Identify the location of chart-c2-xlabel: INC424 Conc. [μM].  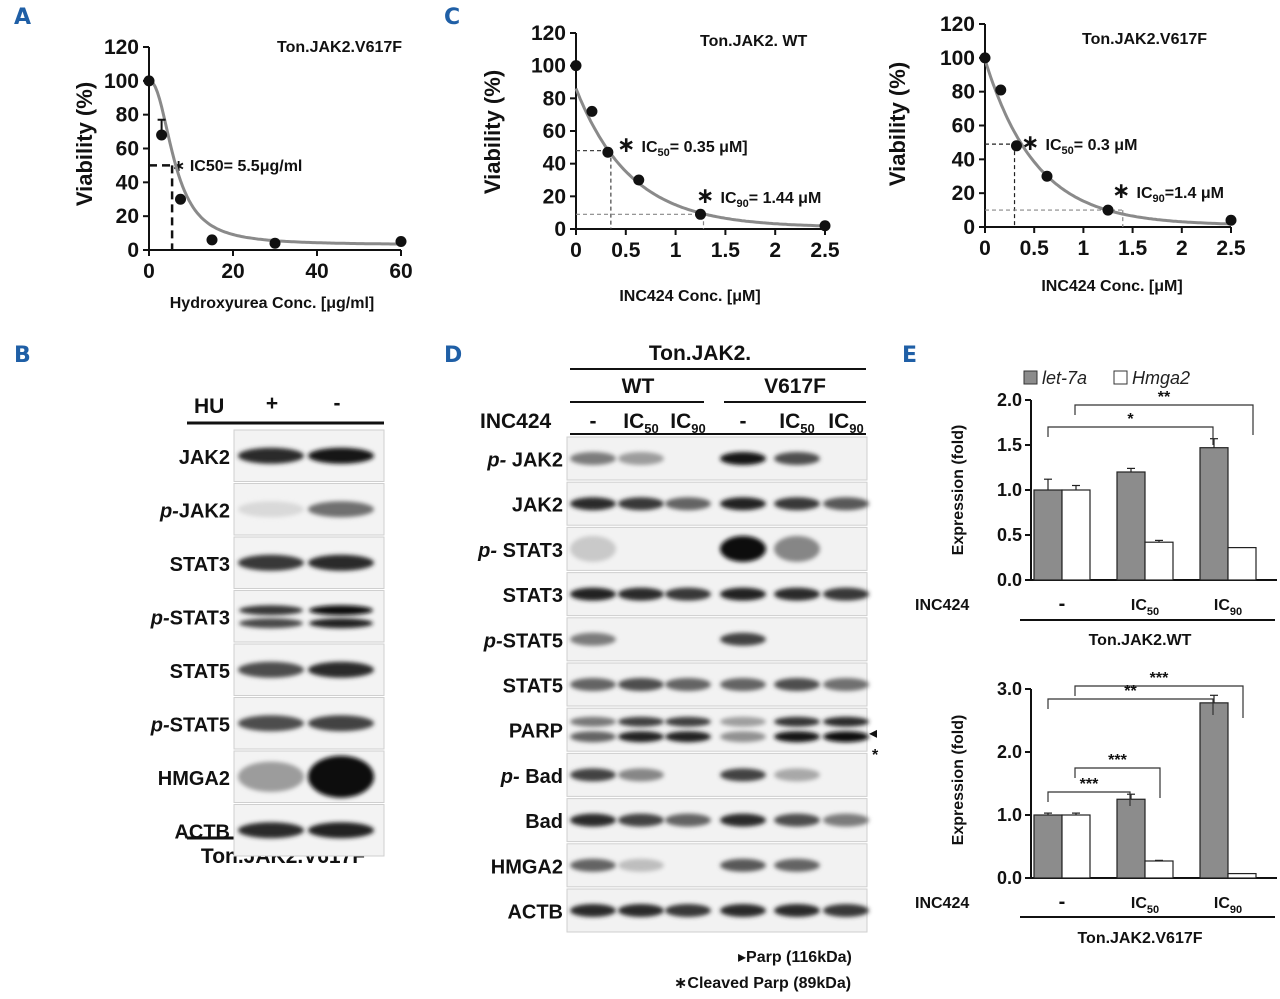
(1111, 286).